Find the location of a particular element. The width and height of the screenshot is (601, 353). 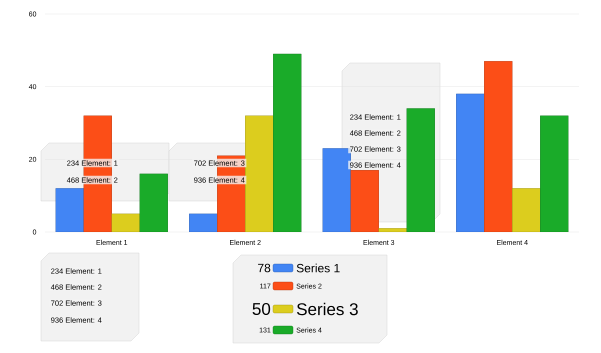

text: 78 is located at coordinates (264, 268).